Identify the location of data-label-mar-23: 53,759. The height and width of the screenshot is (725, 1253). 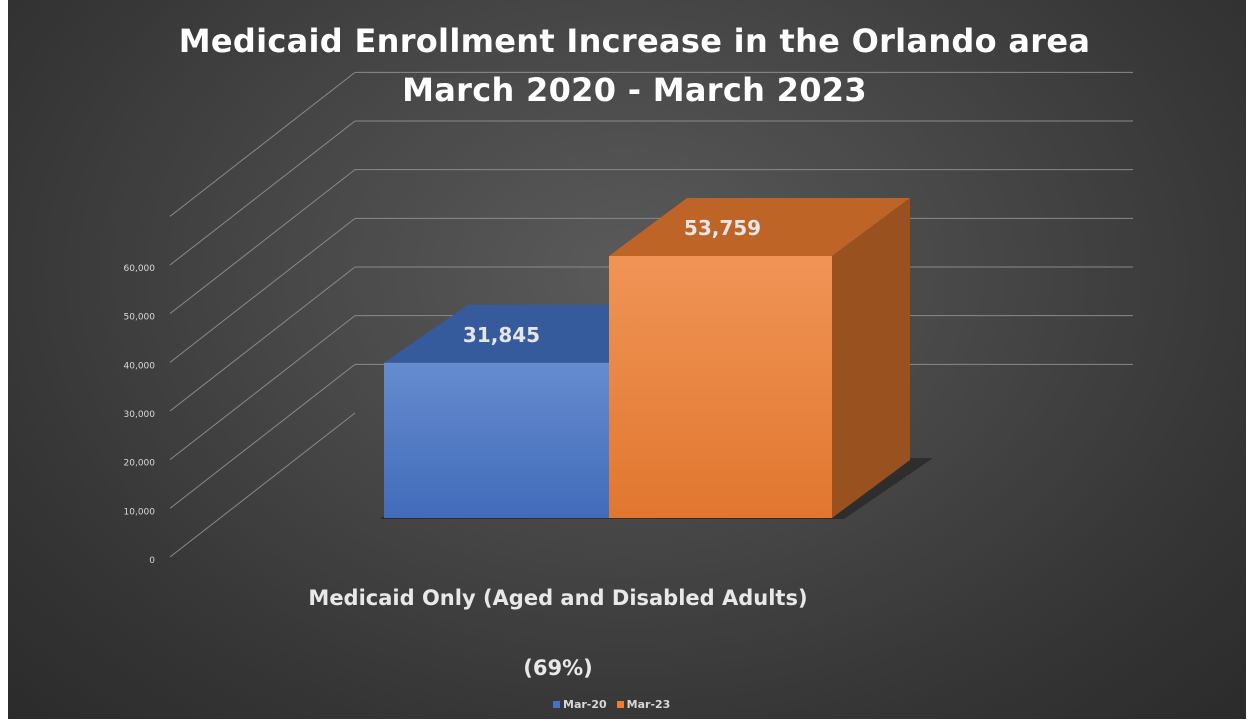
(722, 228).